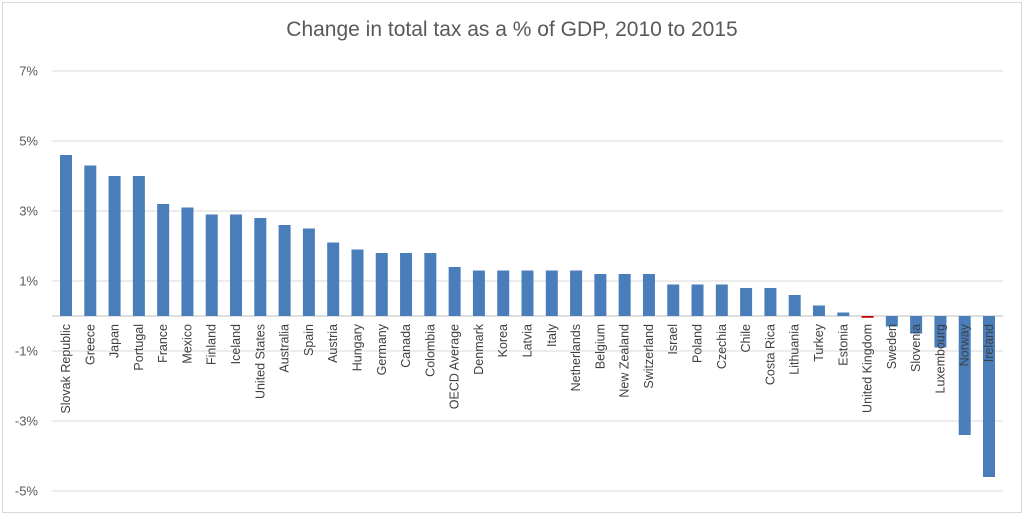  I want to click on category-label: Greece, so click(90, 344).